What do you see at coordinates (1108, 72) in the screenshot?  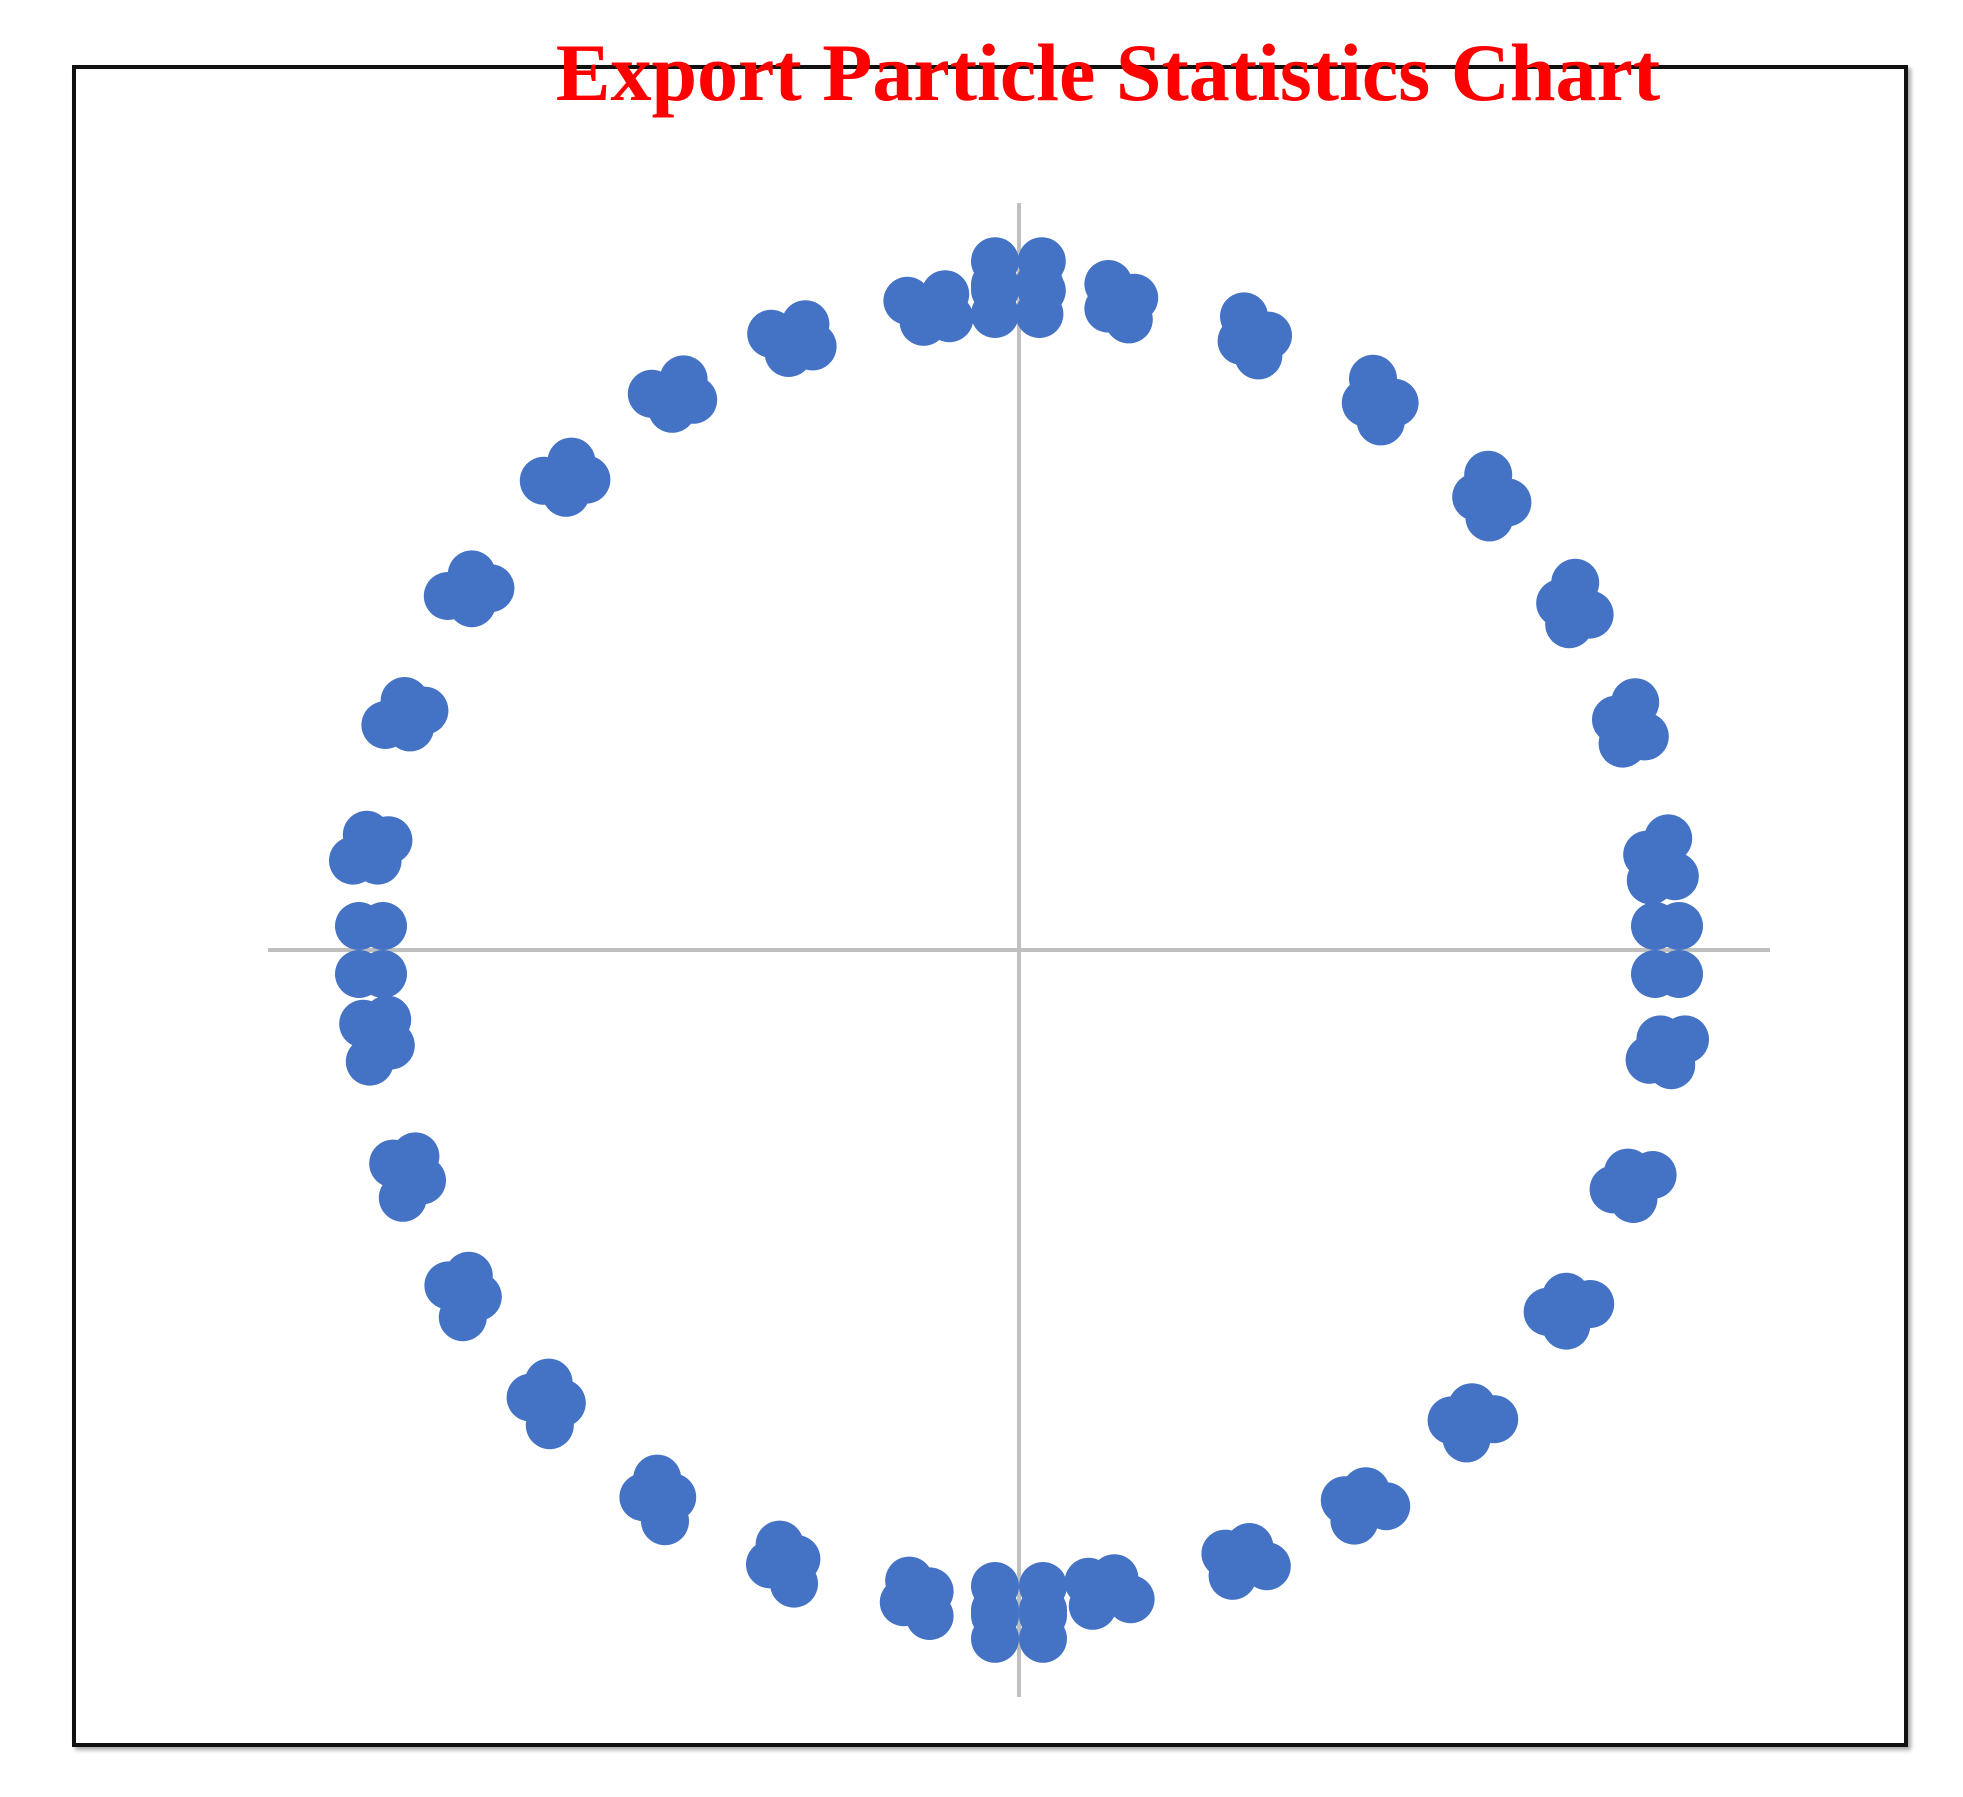 I see `chart-title: Export Particle Statistics Chart` at bounding box center [1108, 72].